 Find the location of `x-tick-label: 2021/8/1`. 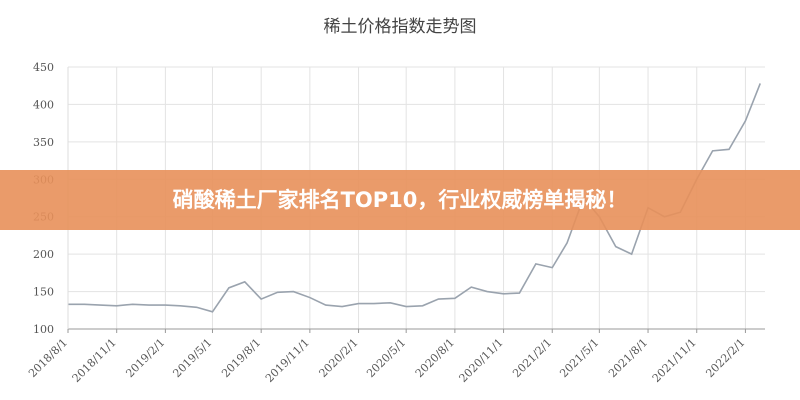

x-tick-label: 2021/8/1 is located at coordinates (628, 358).